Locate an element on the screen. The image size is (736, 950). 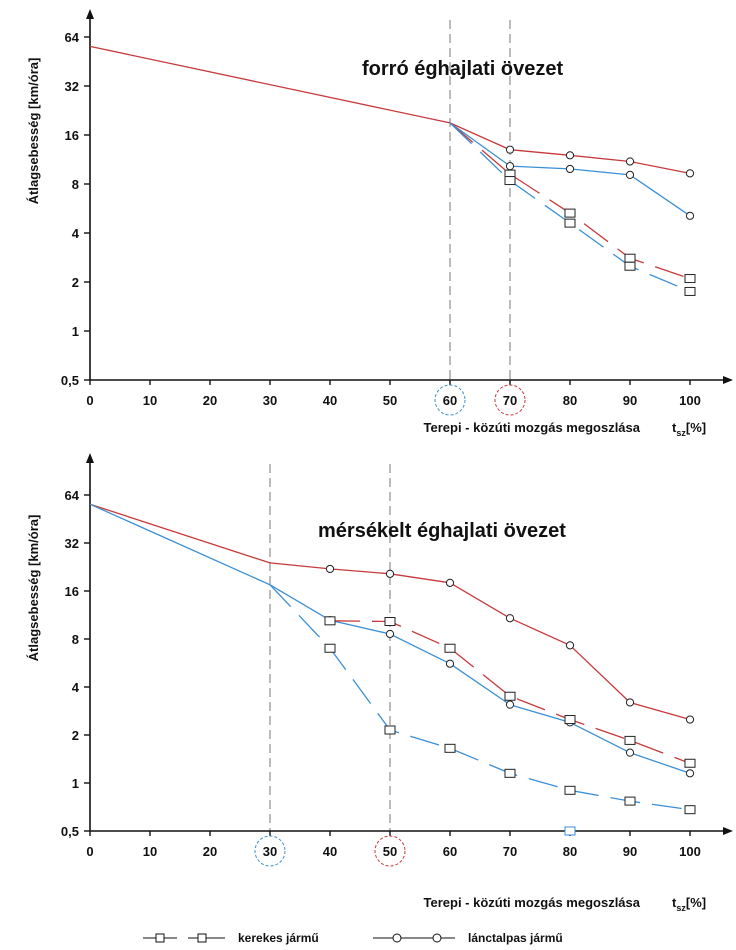
legend-tracked-label: lánctalpas jármű is located at coordinates (515, 938).